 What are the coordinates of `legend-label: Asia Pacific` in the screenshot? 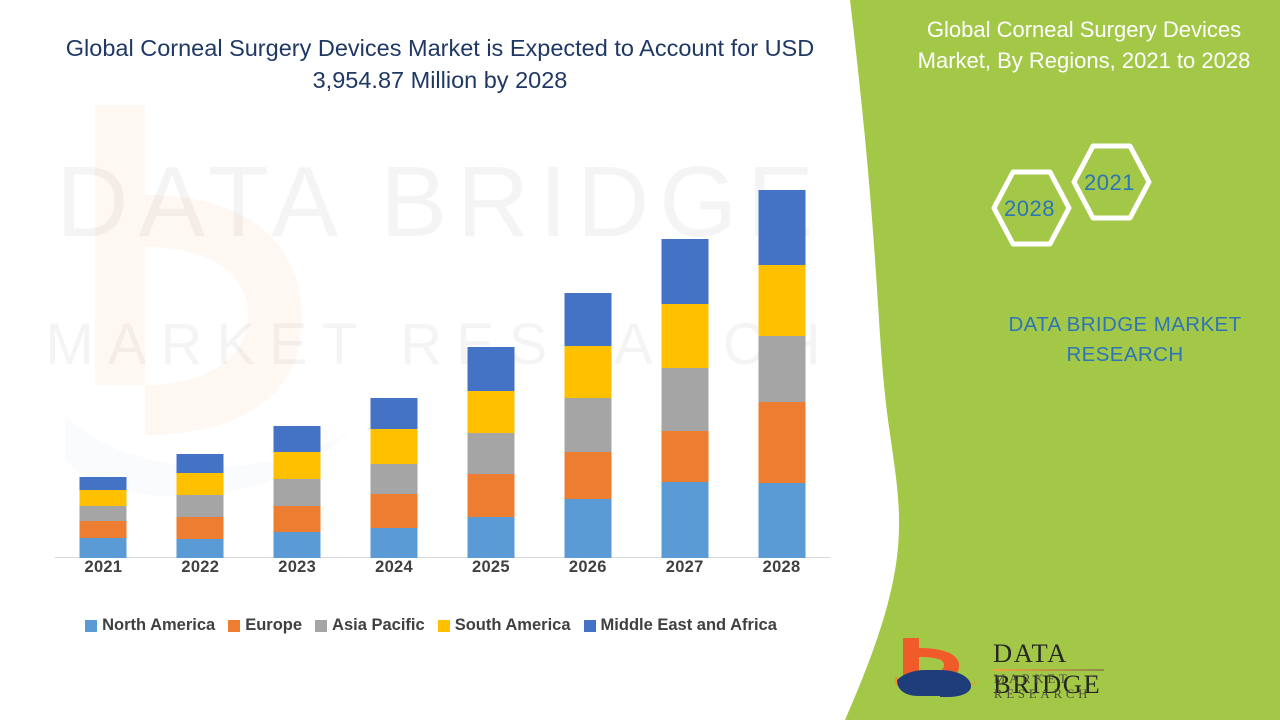 It's located at (378, 625).